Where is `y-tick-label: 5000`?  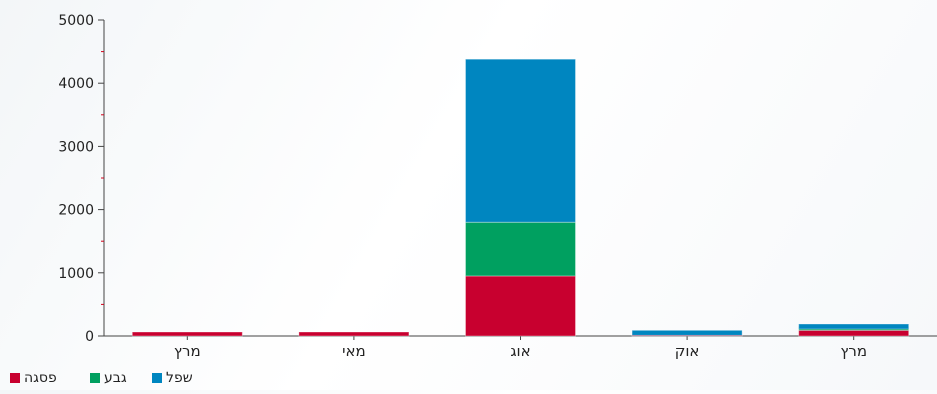
y-tick-label: 5000 is located at coordinates (76, 21).